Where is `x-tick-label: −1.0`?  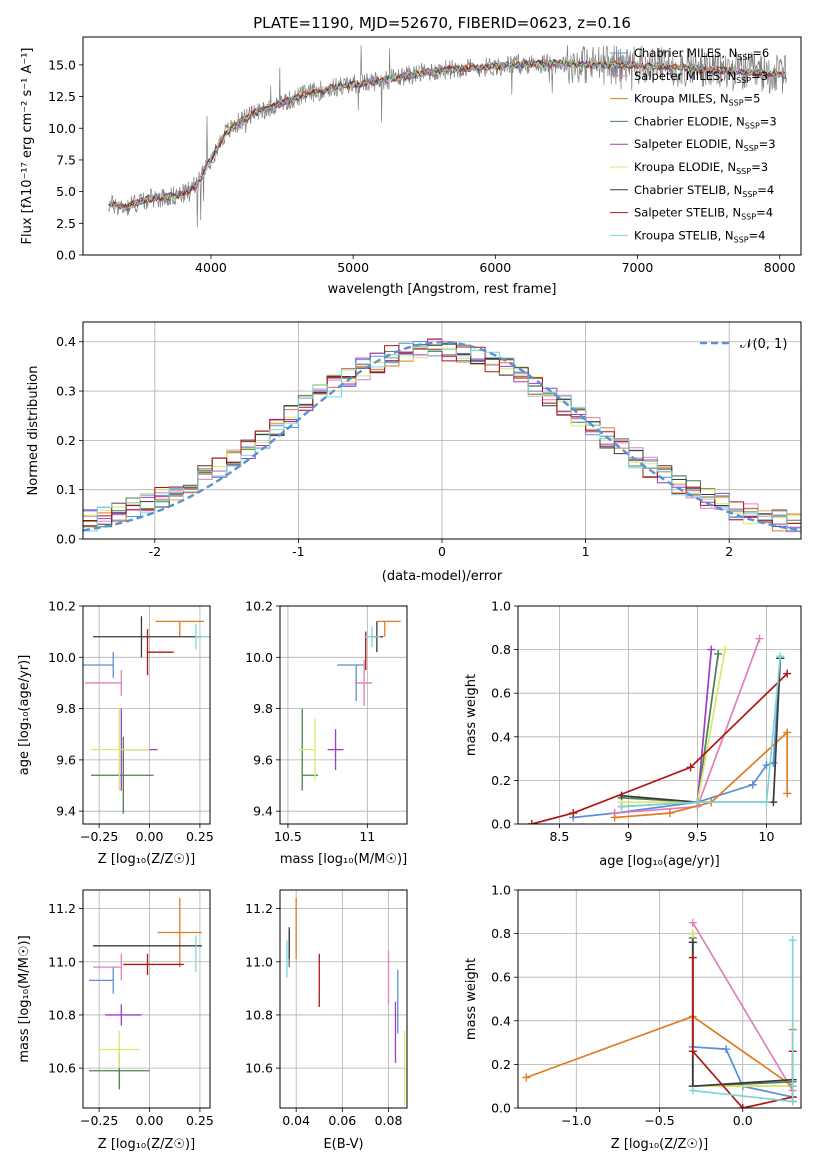 x-tick-label: −1.0 is located at coordinates (576, 1120).